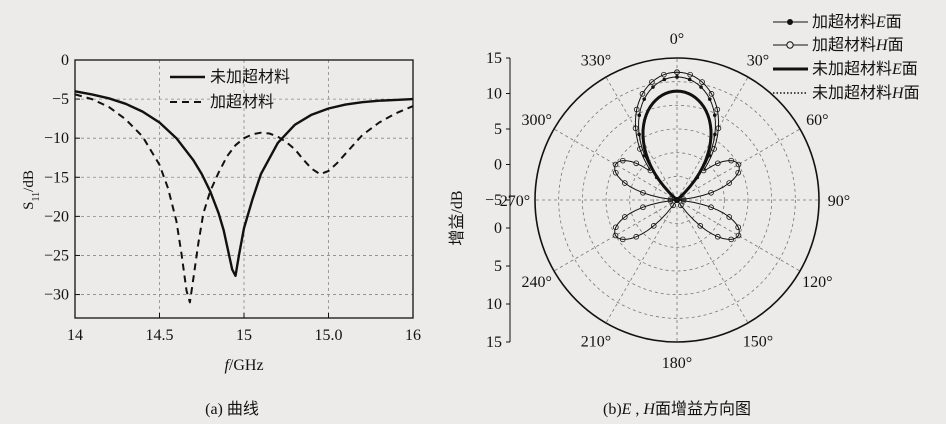  What do you see at coordinates (244, 335) in the screenshot?
I see `s11-xtick-label: 15` at bounding box center [244, 335].